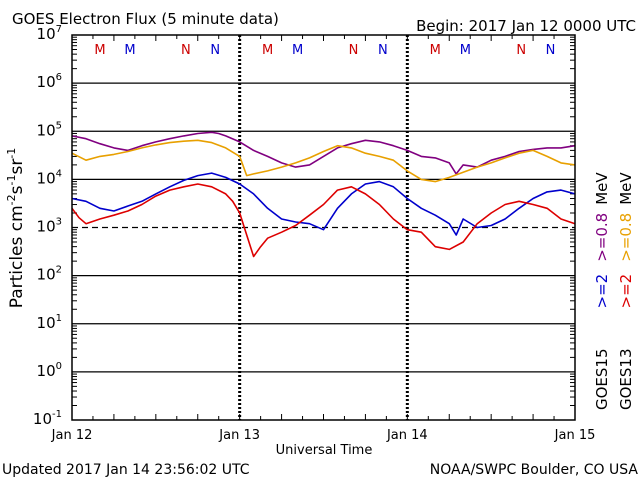 The height and width of the screenshot is (480, 640). I want to click on marker-m-4: M, so click(267, 50).